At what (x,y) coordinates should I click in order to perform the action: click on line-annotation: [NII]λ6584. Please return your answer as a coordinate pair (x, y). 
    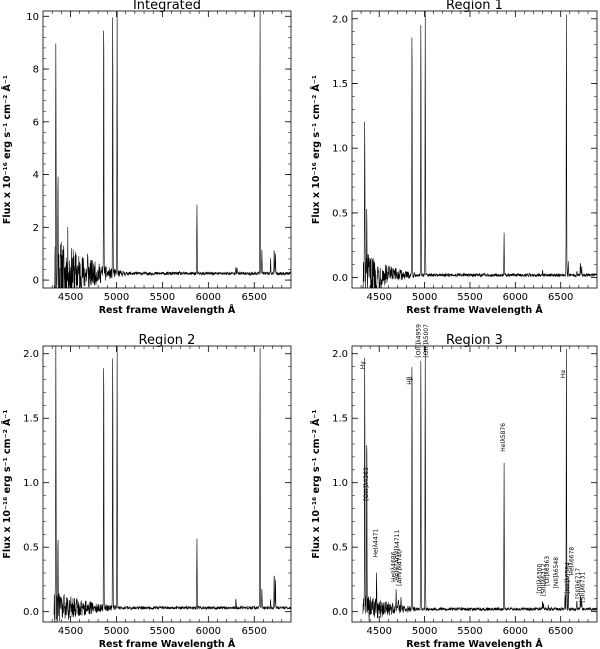
    Looking at the image, I should click on (567, 578).